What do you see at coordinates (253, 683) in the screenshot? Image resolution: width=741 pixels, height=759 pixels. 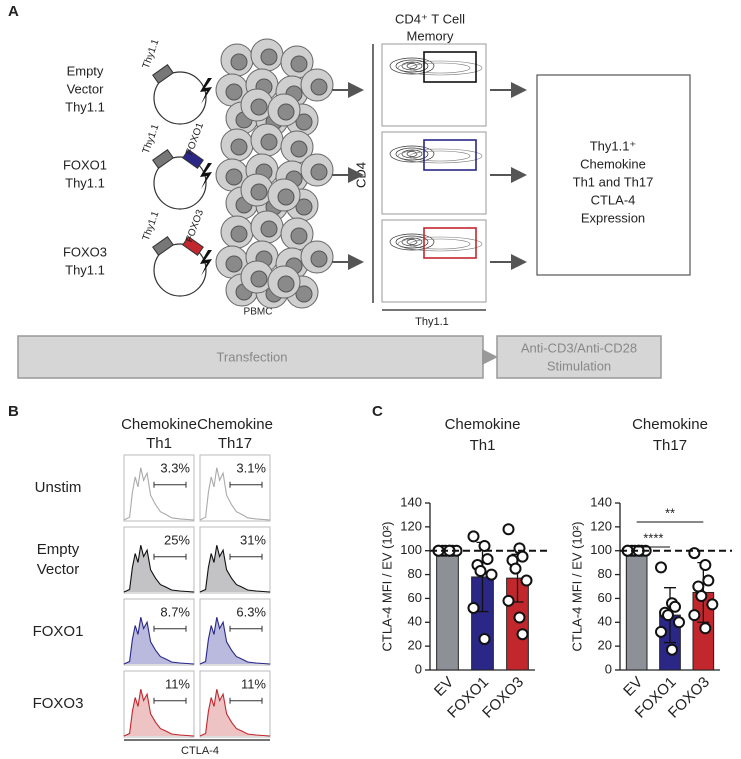 I see `percentage: 11%` at bounding box center [253, 683].